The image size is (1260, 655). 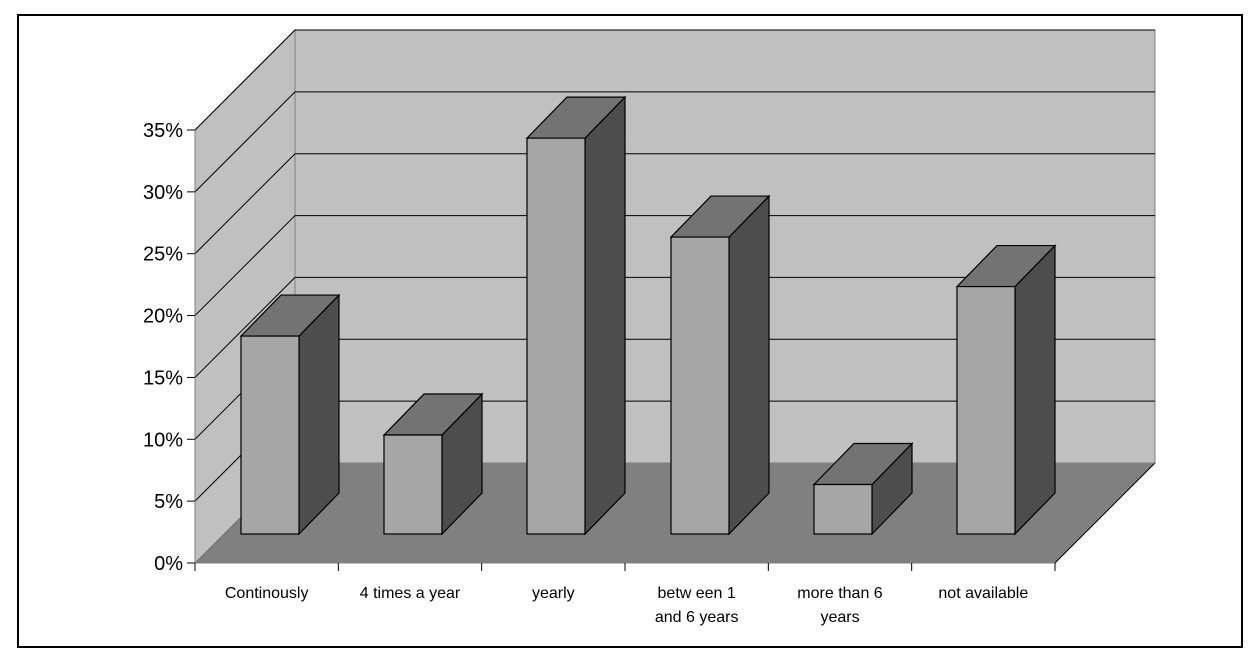 What do you see at coordinates (168, 564) in the screenshot?
I see `y-tick-label: 0%` at bounding box center [168, 564].